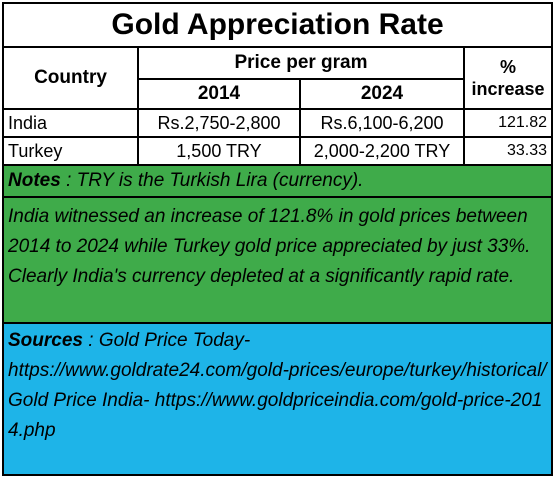  Describe the element at coordinates (219, 94) in the screenshot. I see `year-2014-header: 2014` at that location.